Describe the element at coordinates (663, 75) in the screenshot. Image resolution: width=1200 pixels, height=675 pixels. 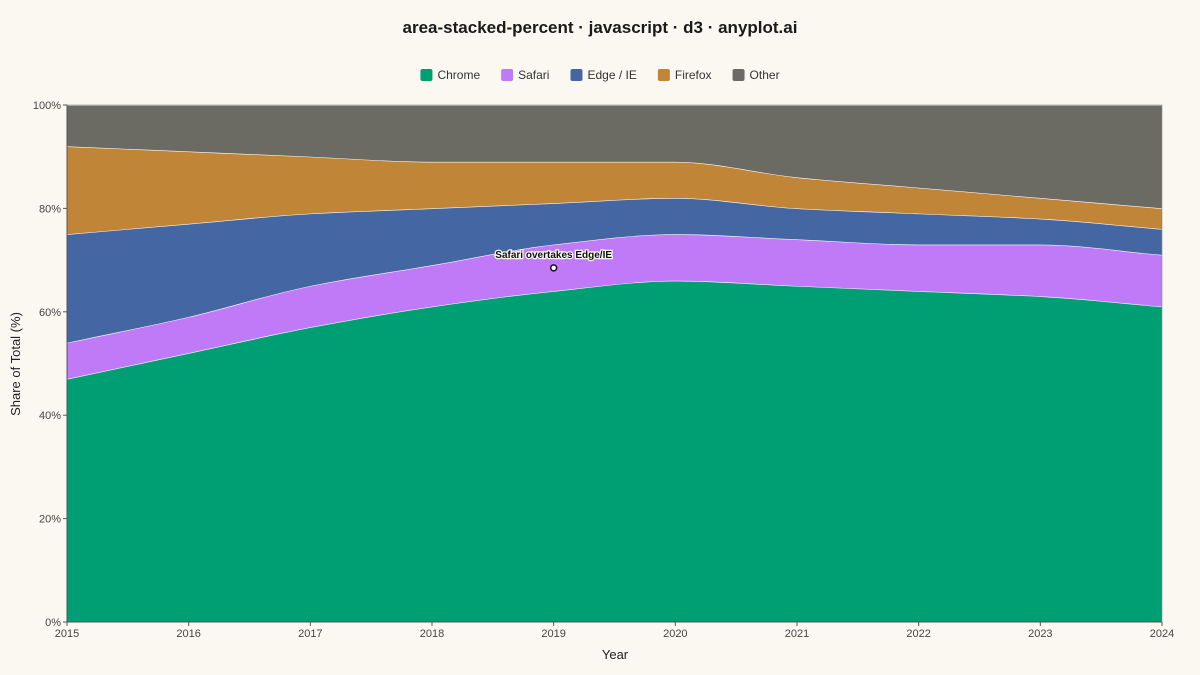
I see `legend-swatch-firefox` at that location.